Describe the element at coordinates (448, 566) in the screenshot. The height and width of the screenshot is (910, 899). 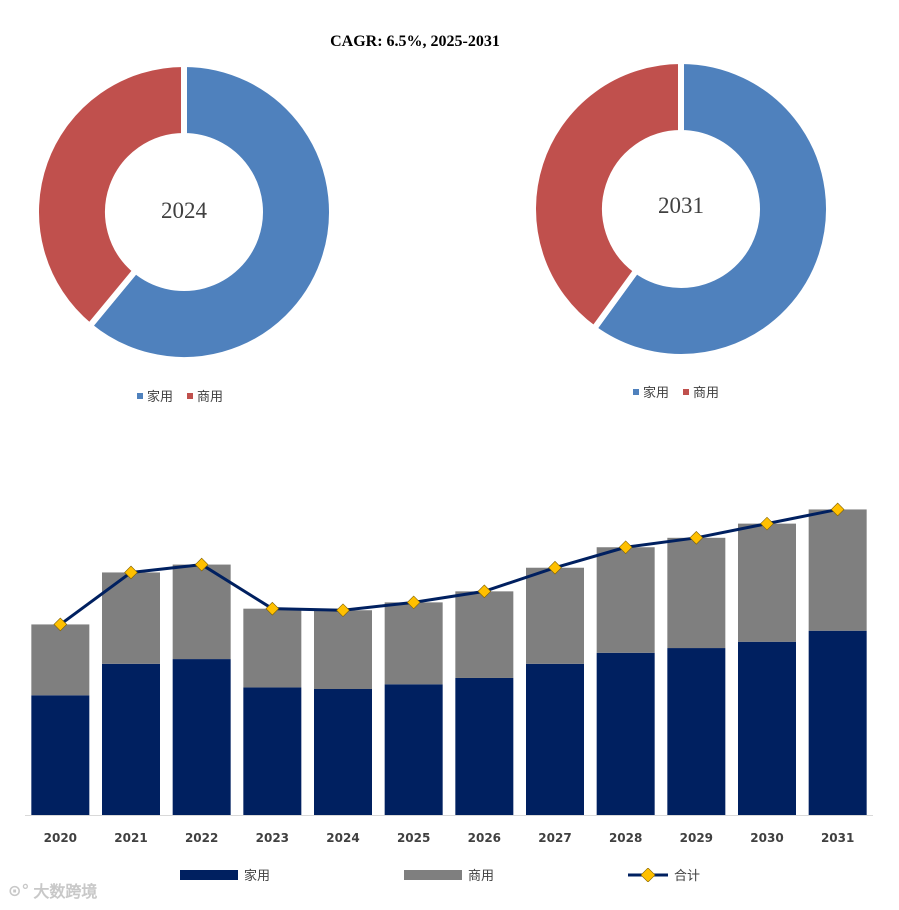
I see `total-line` at that location.